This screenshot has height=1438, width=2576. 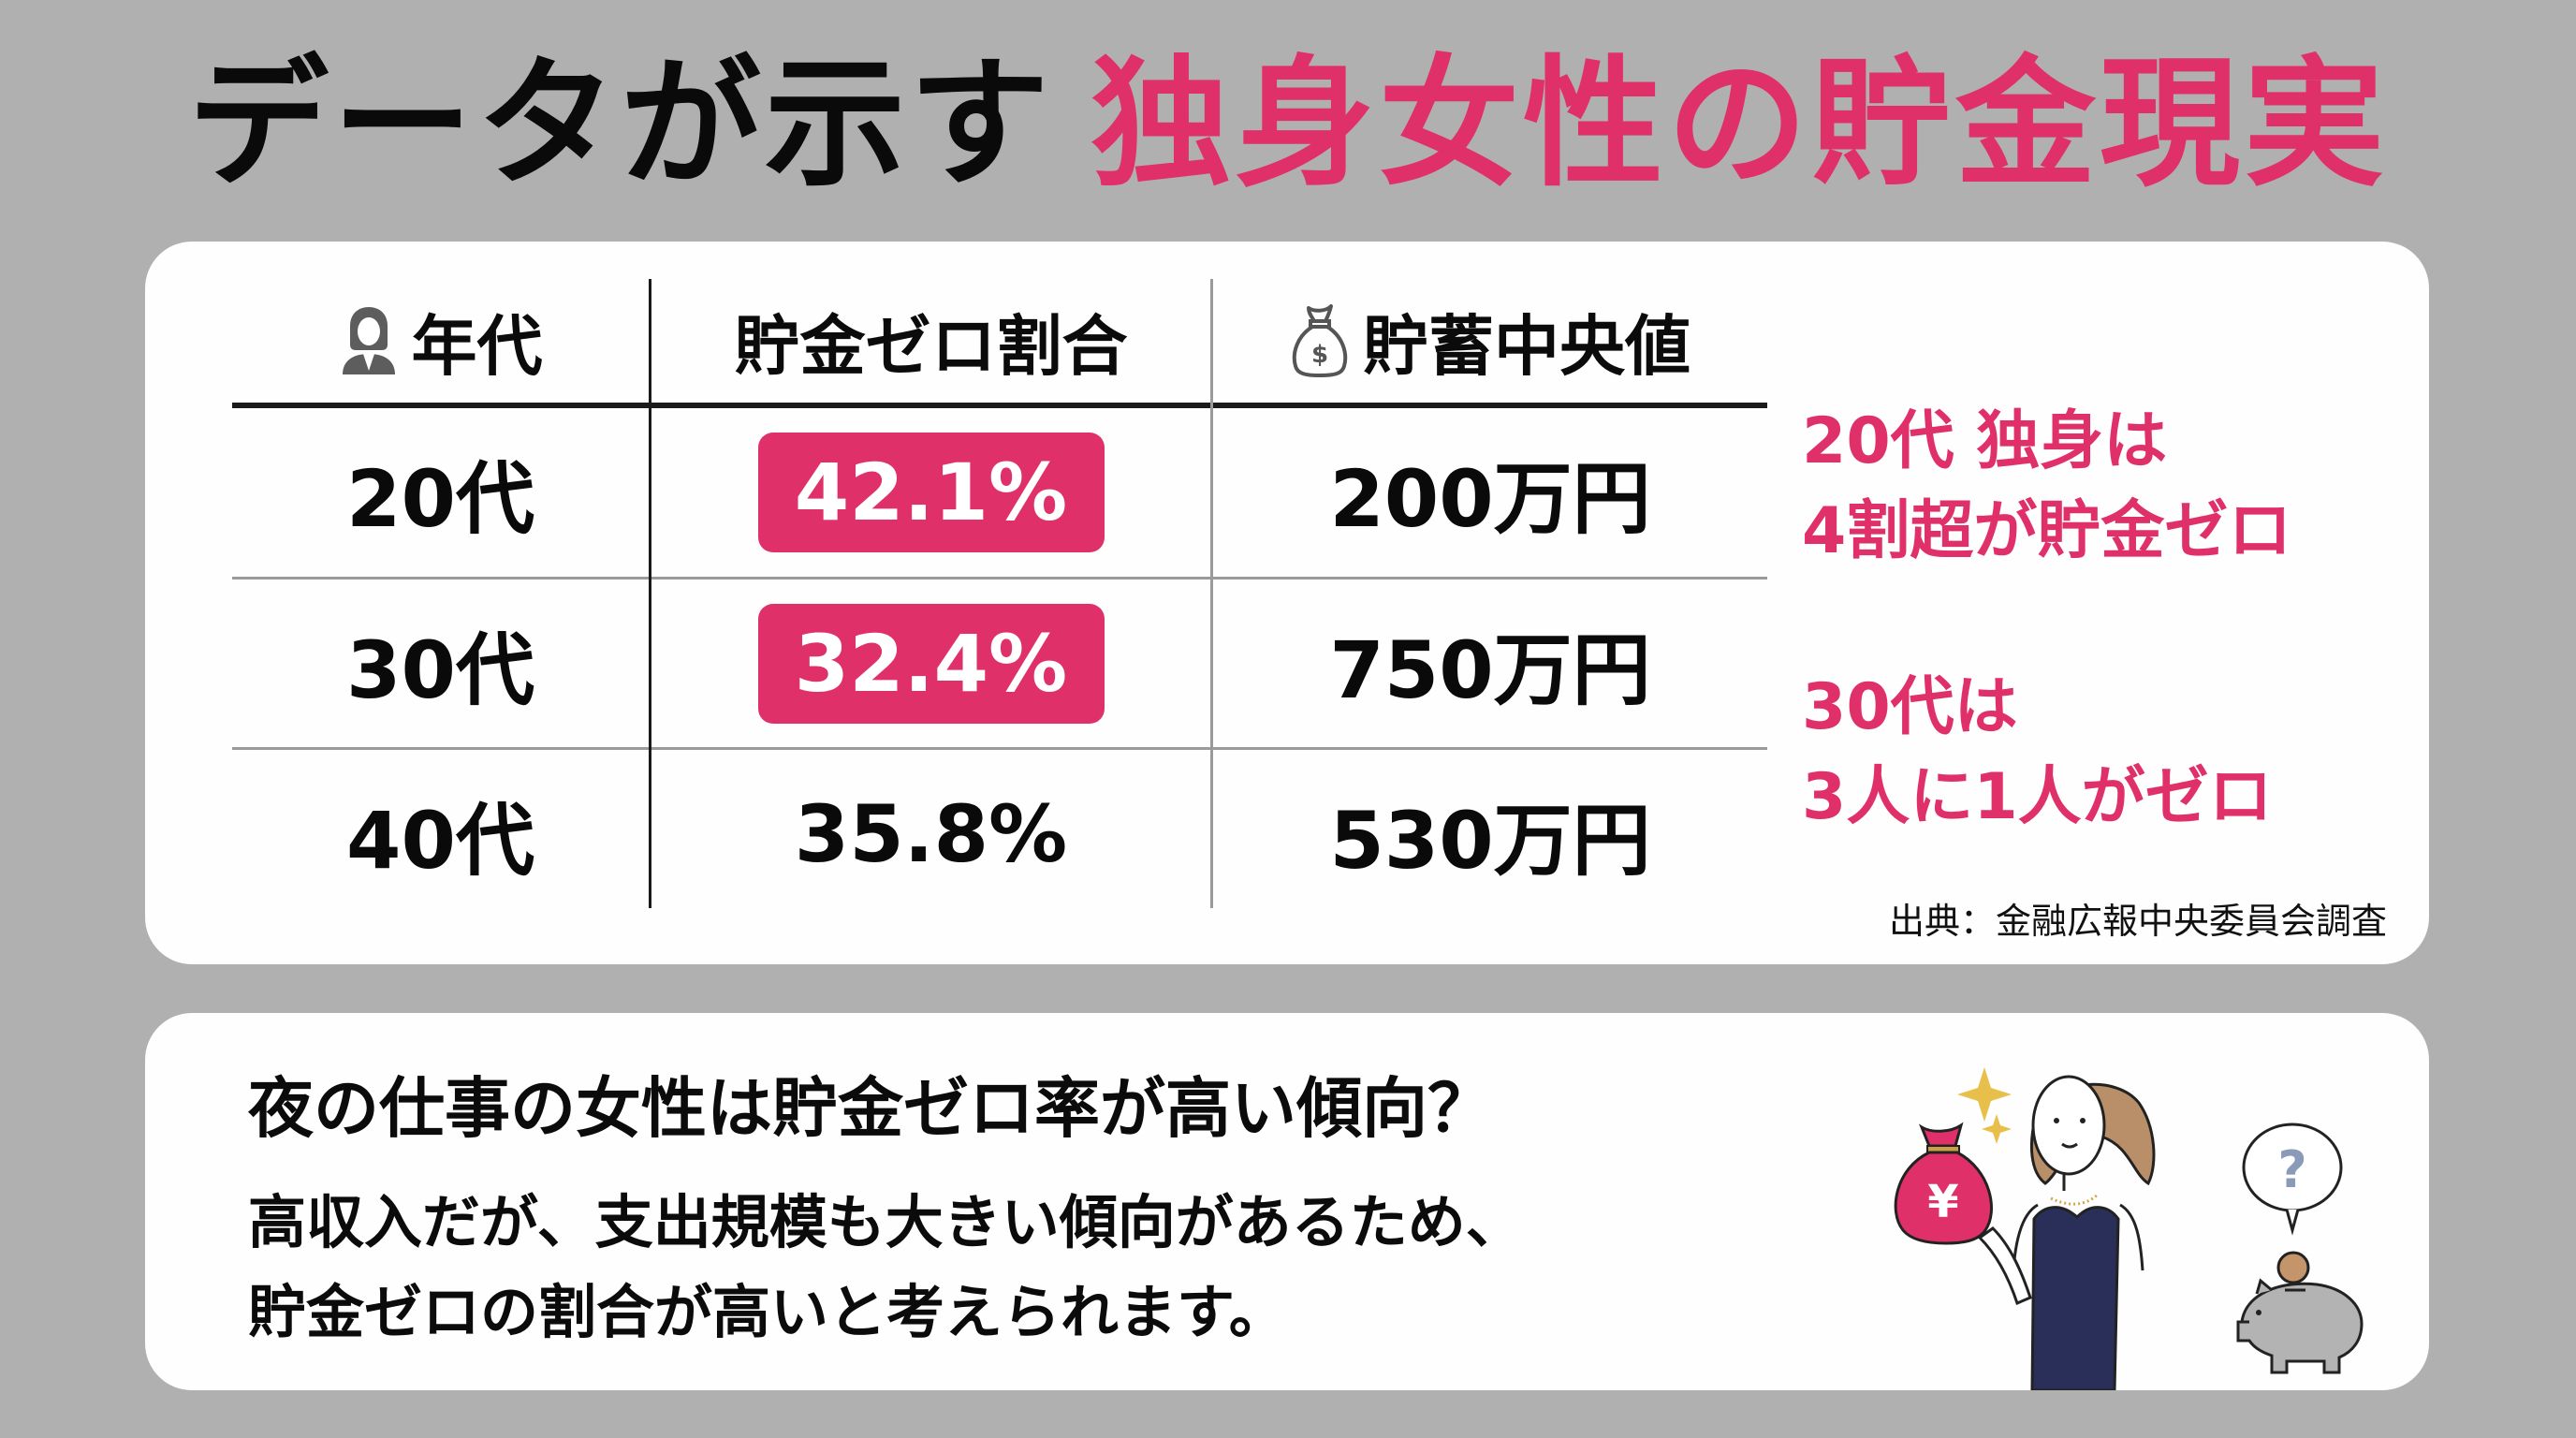 I want to click on callout-20s: 20代 独身は 4割超が貯金ゼロ, so click(x=2047, y=487).